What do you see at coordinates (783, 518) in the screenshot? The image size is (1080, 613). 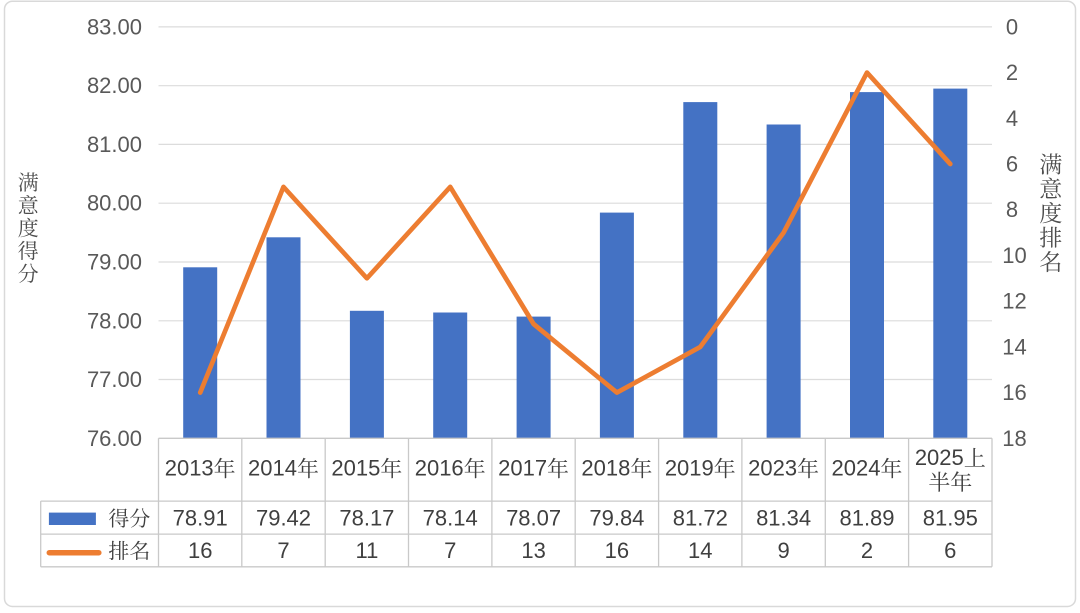 I see `svg-text: 81.34` at bounding box center [783, 518].